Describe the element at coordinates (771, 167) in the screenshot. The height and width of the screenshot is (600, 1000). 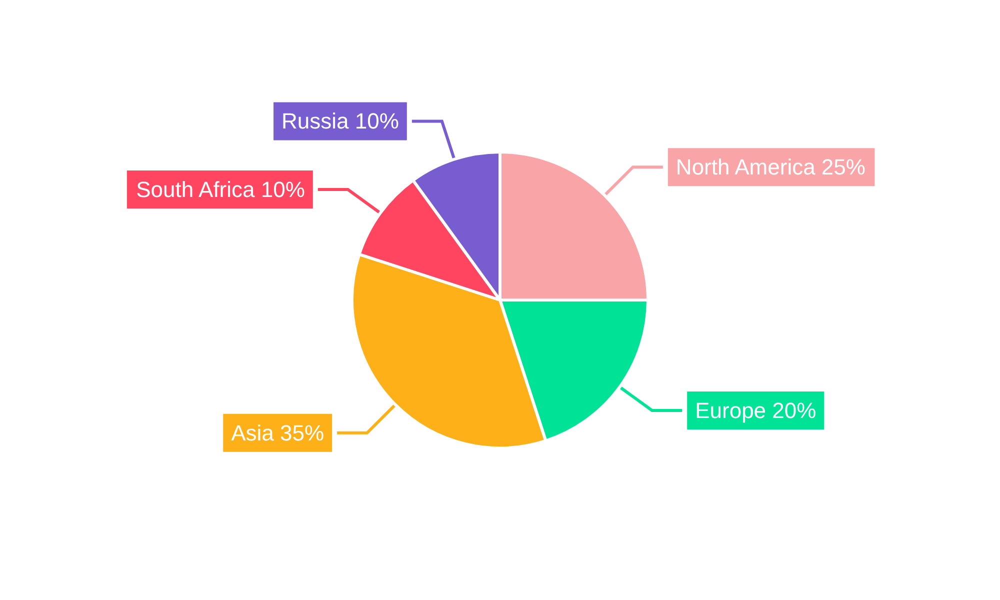
I see `slice-label: North America 25%` at that location.